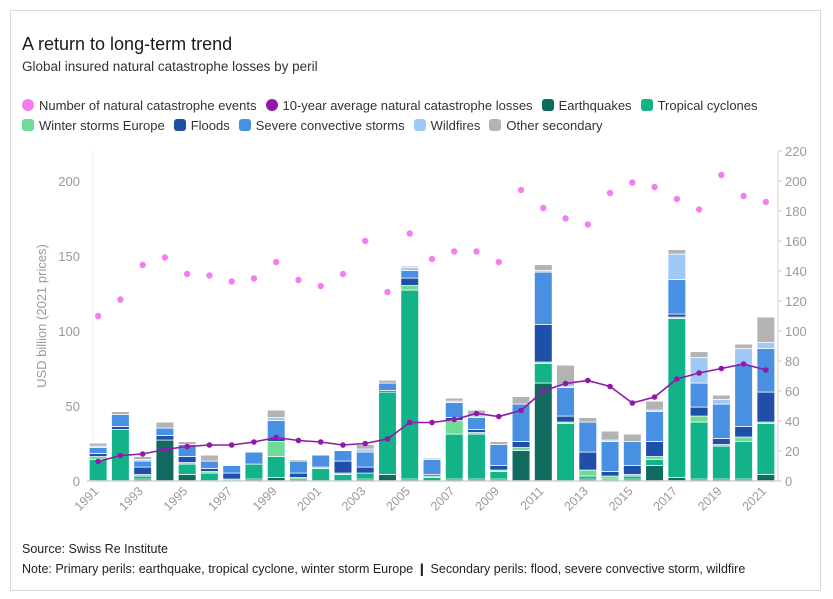 Image resolution: width=833 pixels, height=599 pixels. I want to click on average-line-path, so click(432, 413).